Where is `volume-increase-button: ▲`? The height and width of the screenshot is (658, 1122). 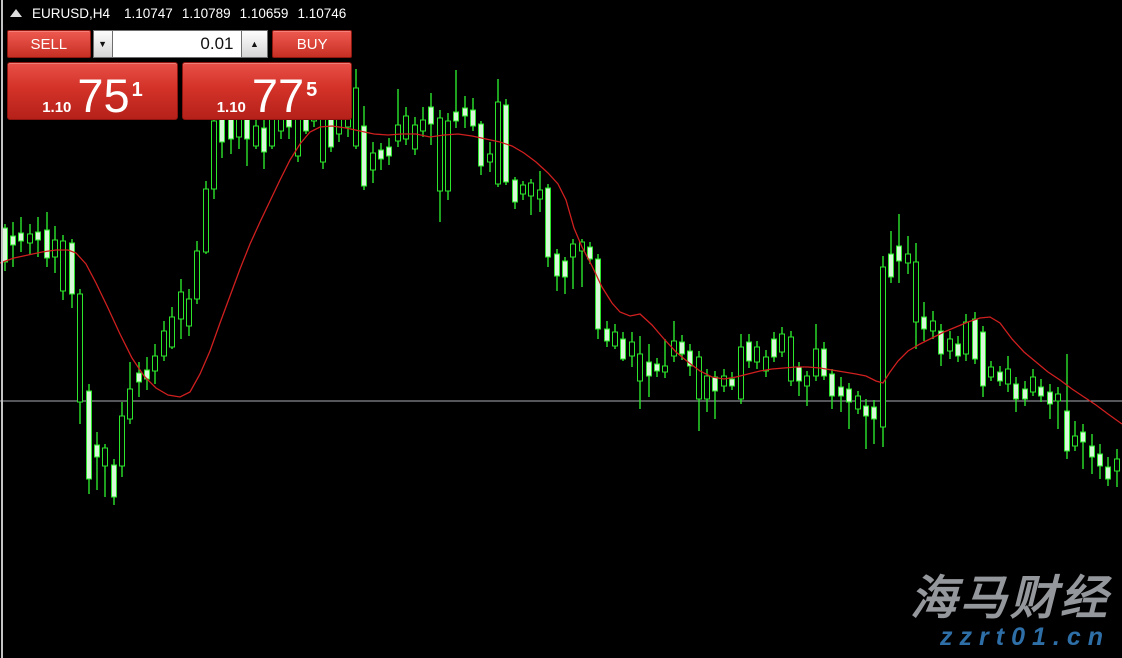
volume-increase-button: ▲ is located at coordinates (254, 44).